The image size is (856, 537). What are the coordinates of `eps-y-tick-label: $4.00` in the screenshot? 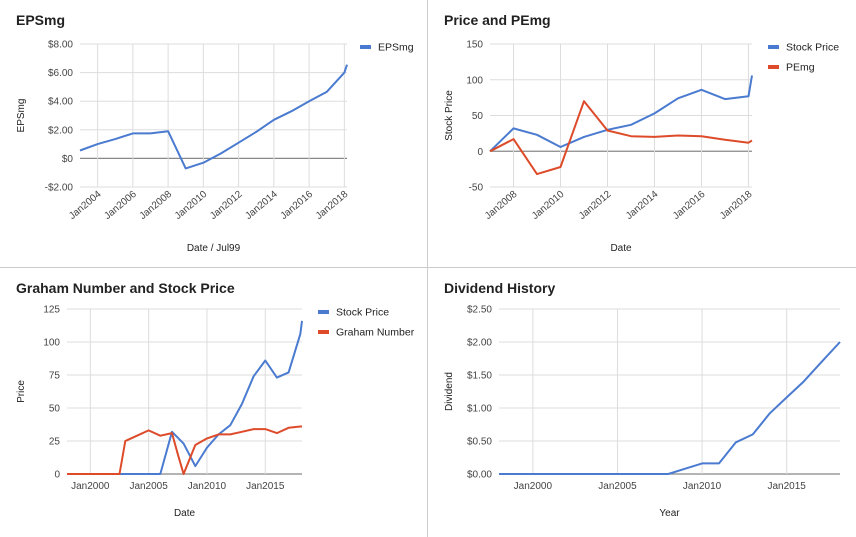 It's located at (60, 102).